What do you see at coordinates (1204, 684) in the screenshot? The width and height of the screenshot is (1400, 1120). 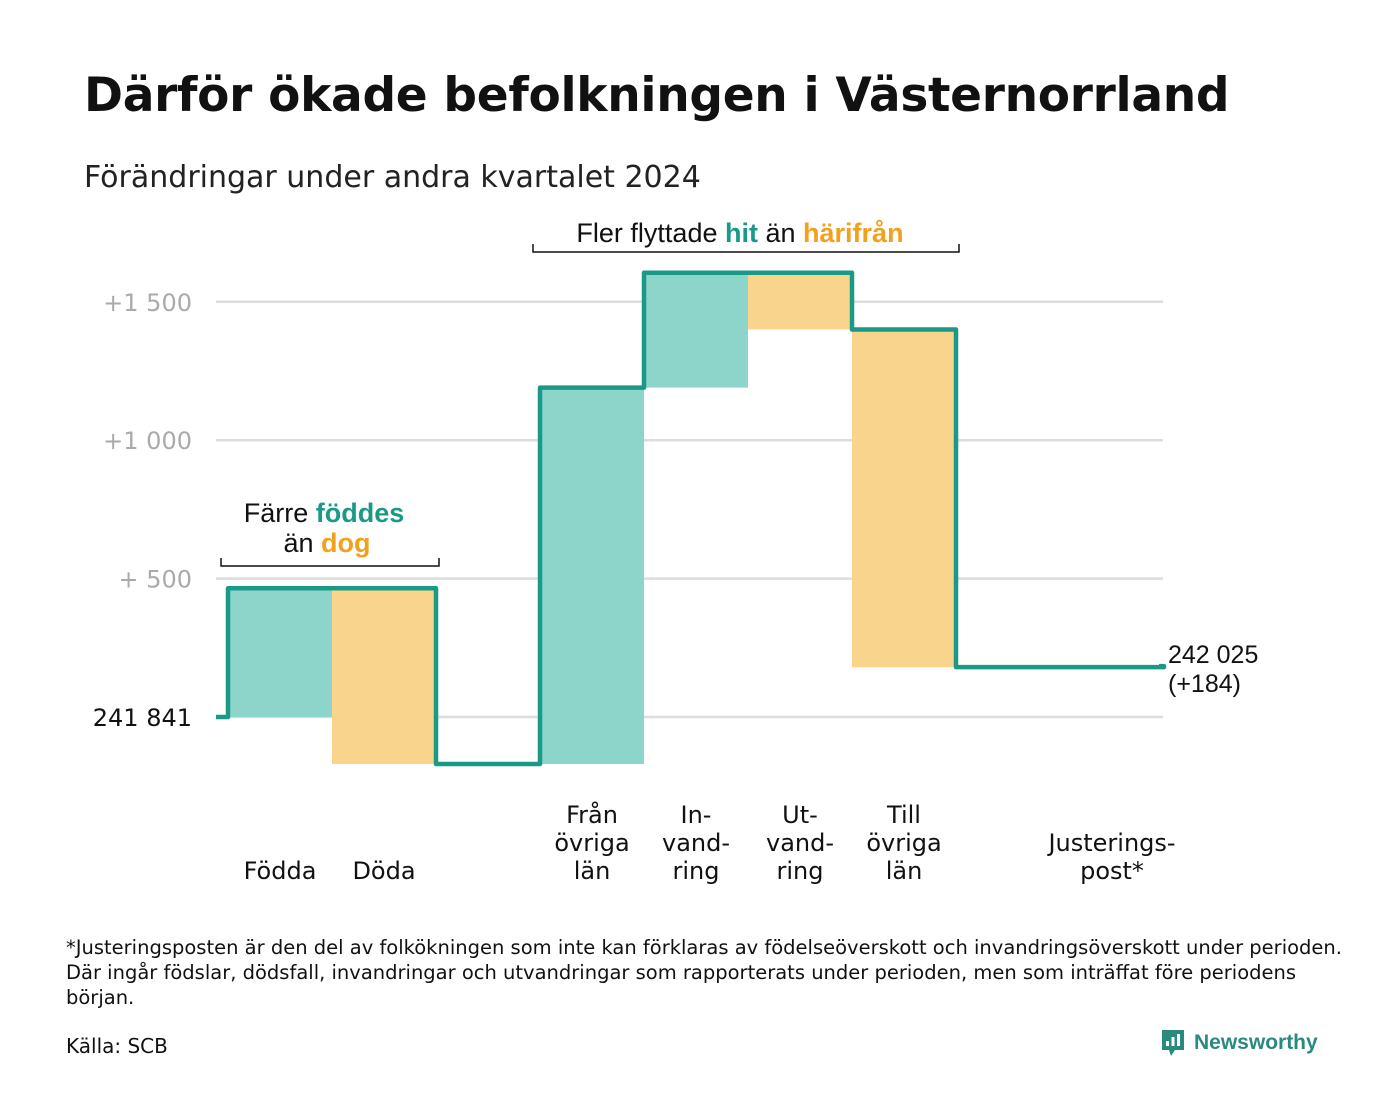 I see `end-value-label: (+184)` at bounding box center [1204, 684].